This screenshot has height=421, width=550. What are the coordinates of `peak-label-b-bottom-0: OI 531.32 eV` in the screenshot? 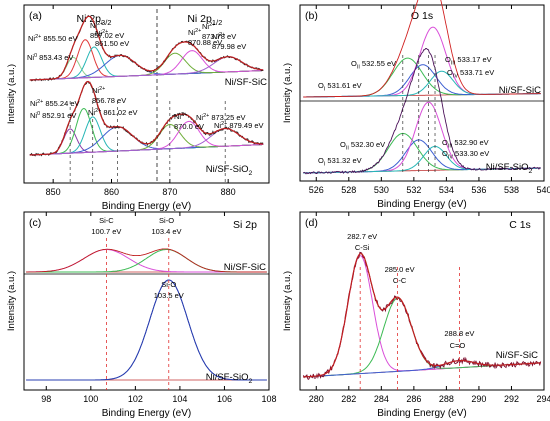 It's located at (340, 161).